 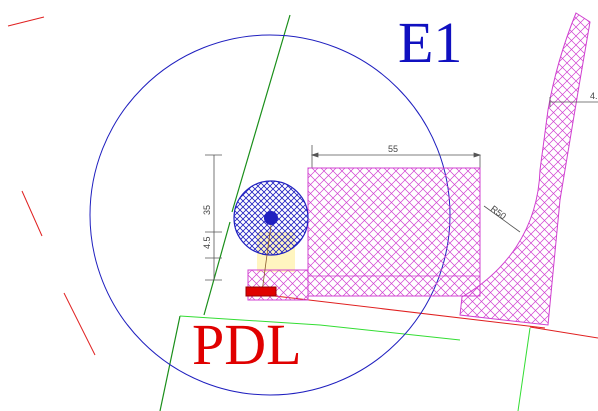 I want to click on red-line-left, so click(x=32, y=213).